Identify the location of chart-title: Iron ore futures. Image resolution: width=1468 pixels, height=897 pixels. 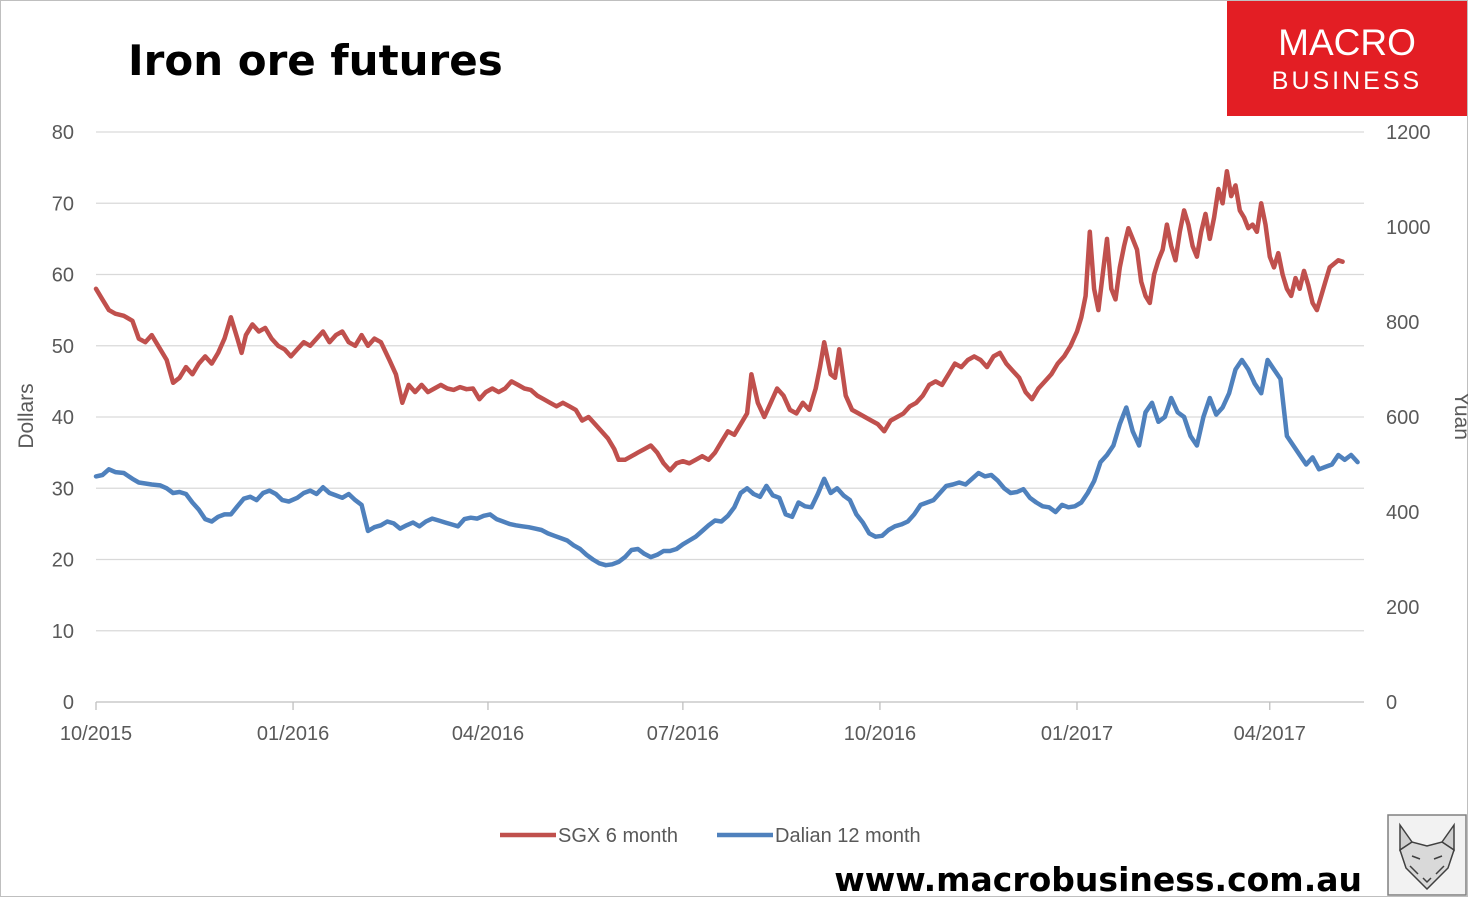
(315, 60).